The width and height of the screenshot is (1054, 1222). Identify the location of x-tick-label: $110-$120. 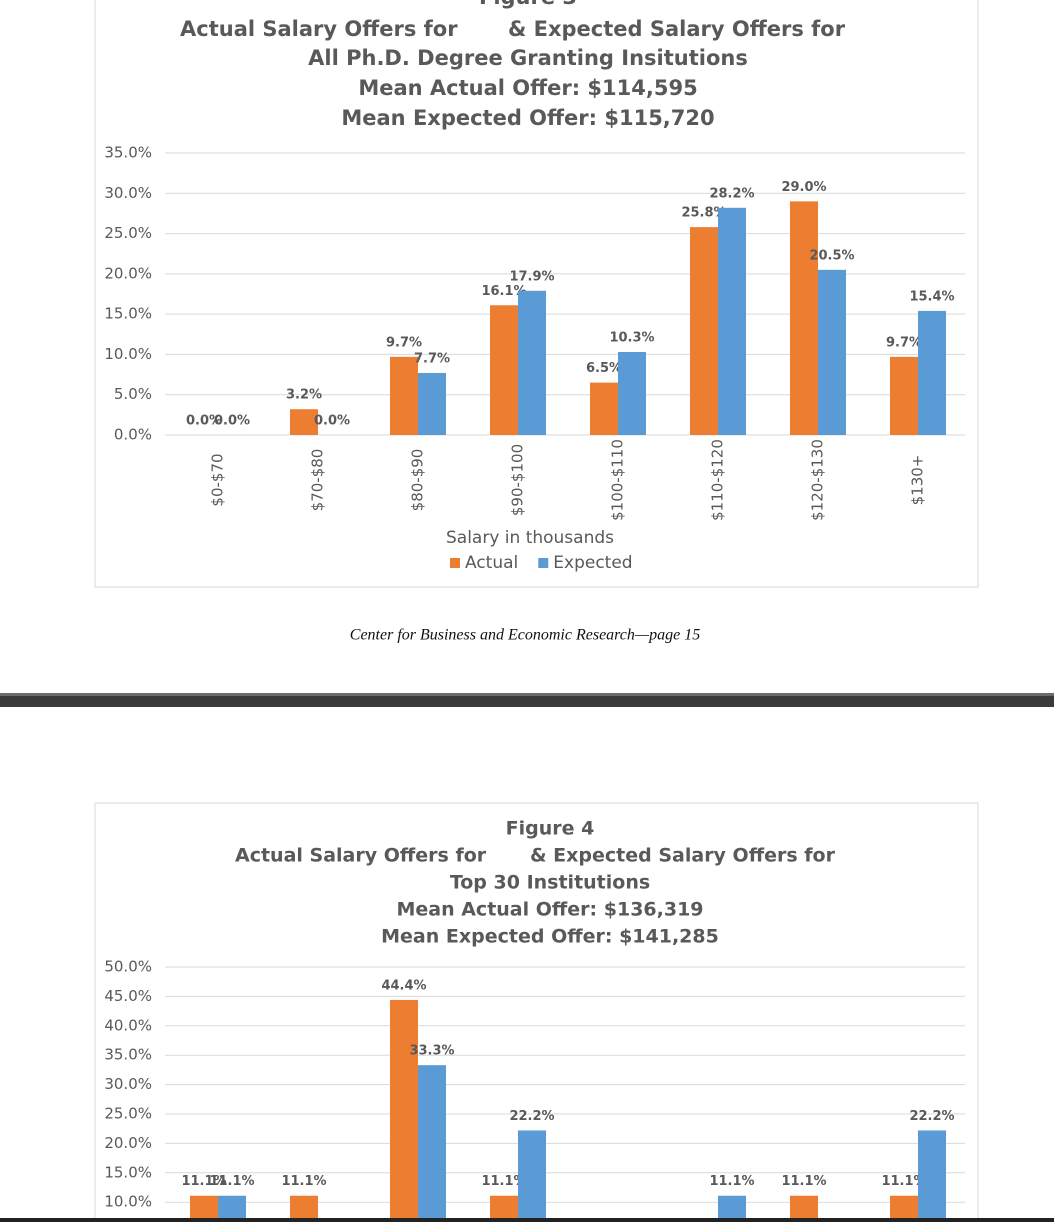
(718, 480).